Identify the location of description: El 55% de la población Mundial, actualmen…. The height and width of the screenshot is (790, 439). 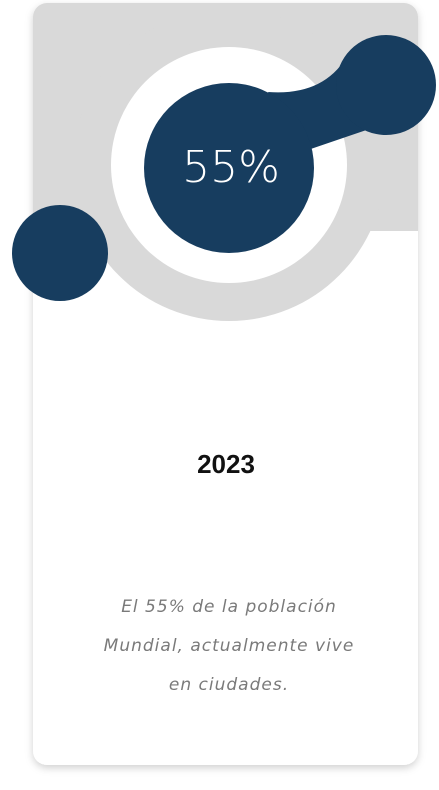
(229, 646).